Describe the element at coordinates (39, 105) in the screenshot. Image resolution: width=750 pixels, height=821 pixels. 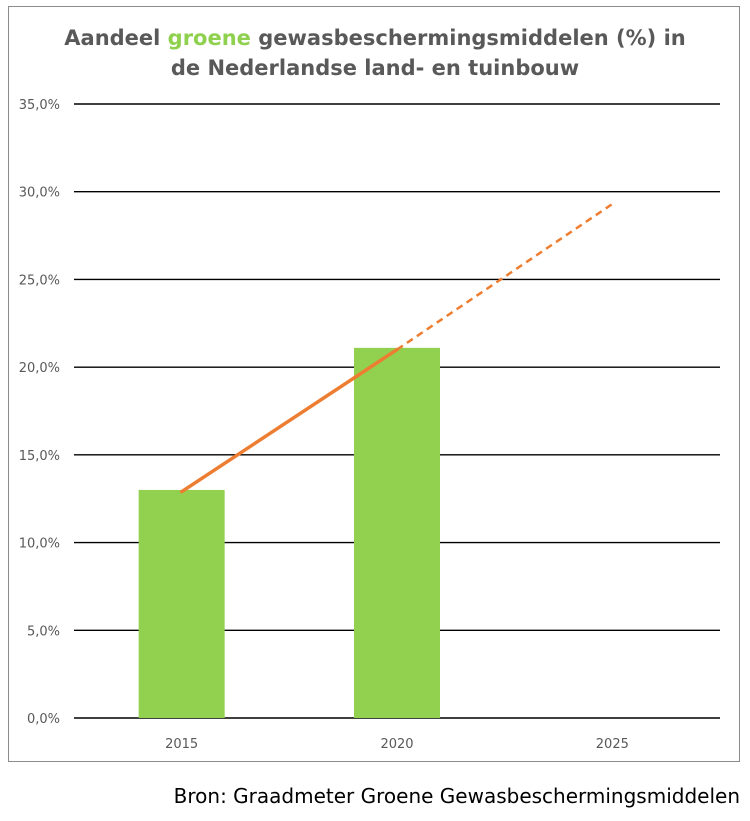
I see `y-tick-label: 35,0%` at that location.